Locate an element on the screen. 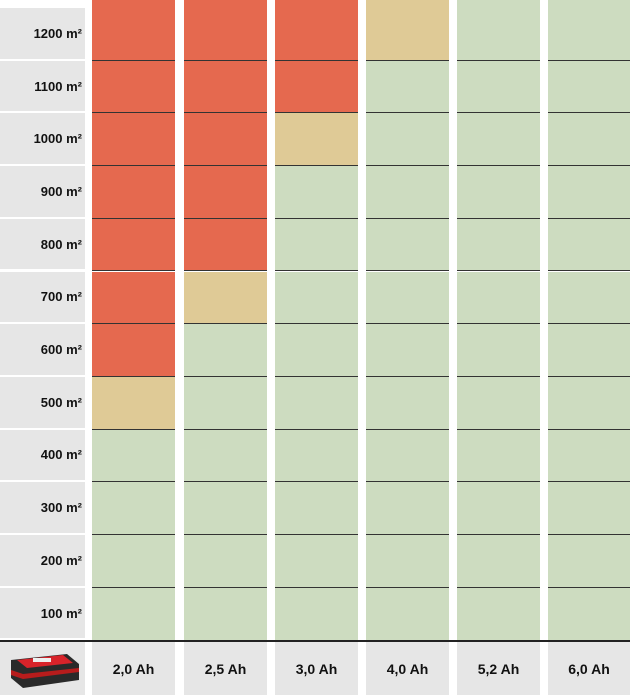  row-label: 900 m² is located at coordinates (42, 191).